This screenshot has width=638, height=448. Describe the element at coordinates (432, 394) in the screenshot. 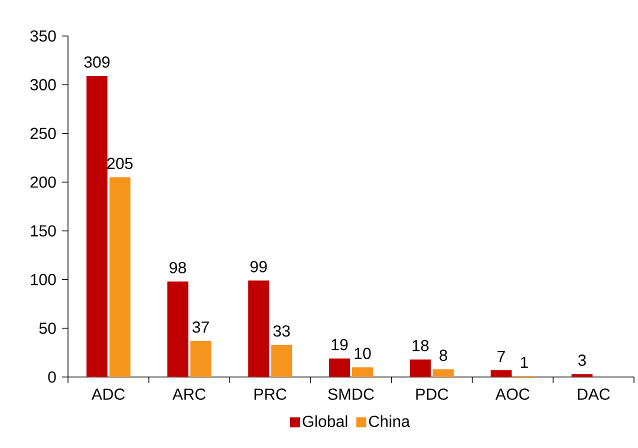

I see `x-tick-label: PDC` at that location.